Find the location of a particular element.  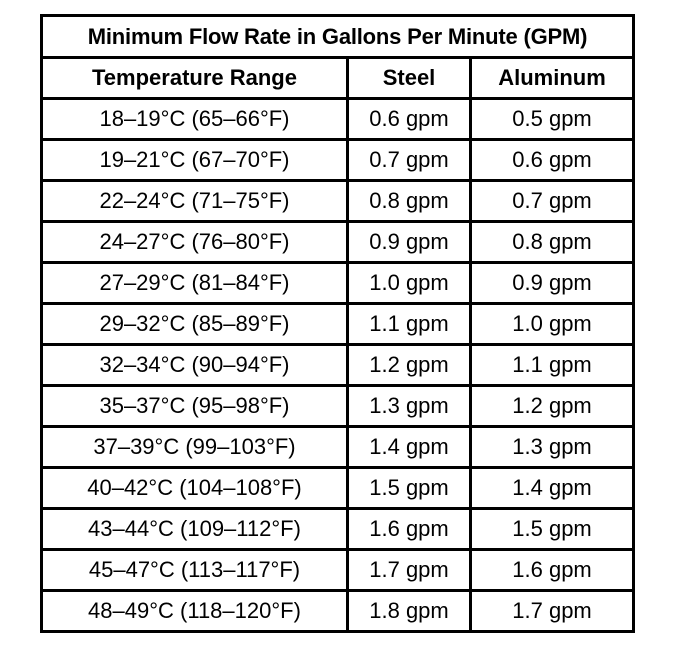

header-temperature-range: Temperature Range is located at coordinates (194, 78).